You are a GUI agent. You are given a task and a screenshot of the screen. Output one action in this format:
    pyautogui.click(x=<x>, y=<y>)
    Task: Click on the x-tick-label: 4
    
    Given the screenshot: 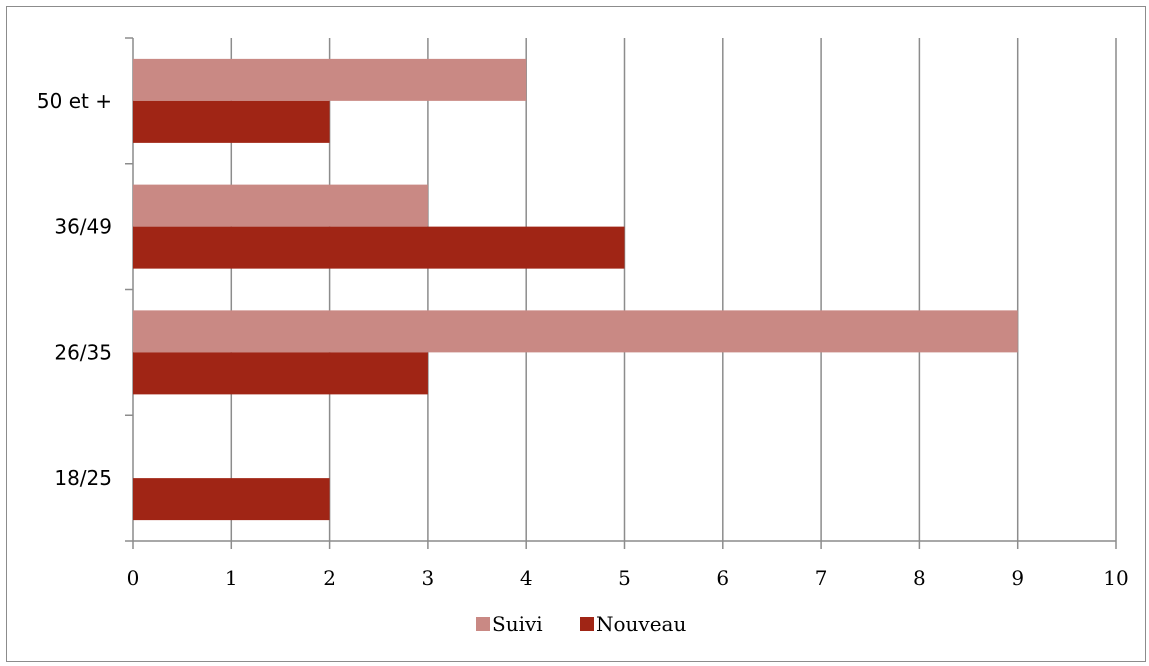 What is the action you would take?
    pyautogui.click(x=526, y=578)
    